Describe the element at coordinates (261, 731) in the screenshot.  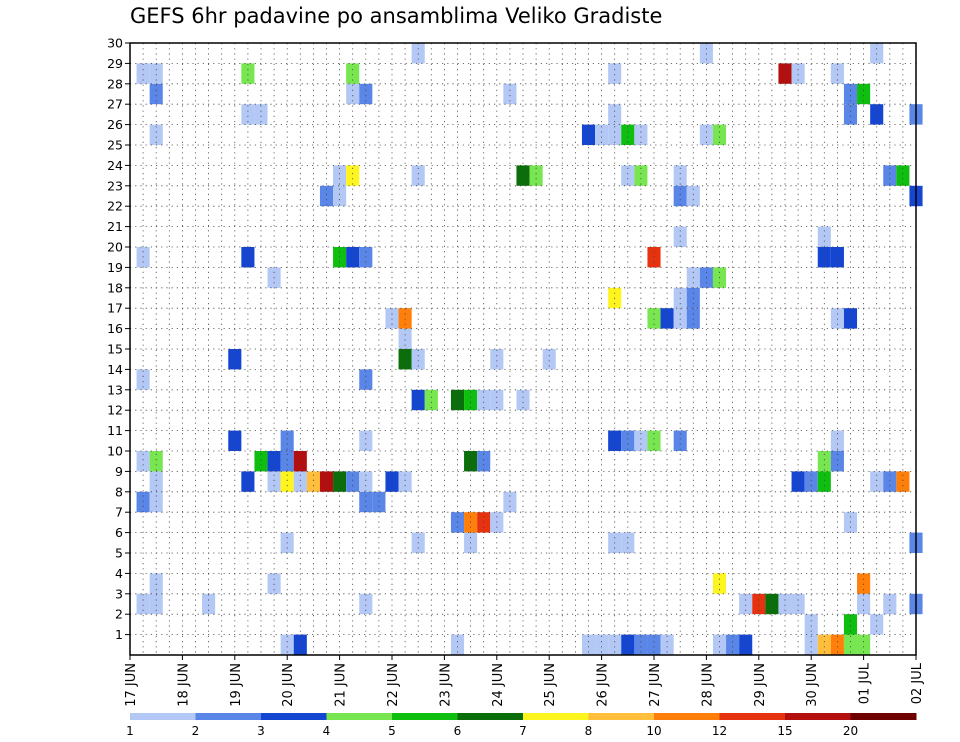
I see `colorbar-label: 3` at that location.